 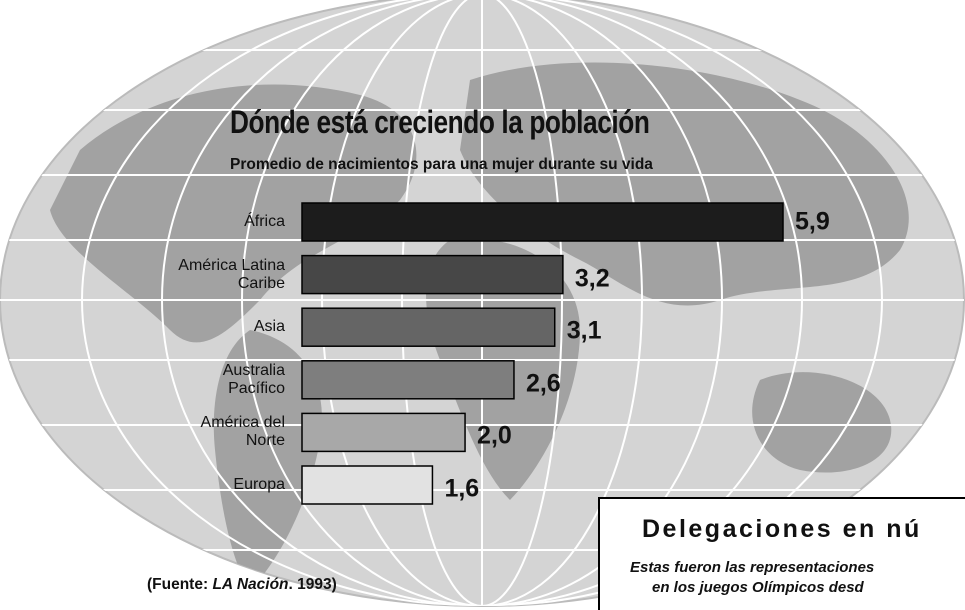 I want to click on value-label: 1,6, so click(x=462, y=488).